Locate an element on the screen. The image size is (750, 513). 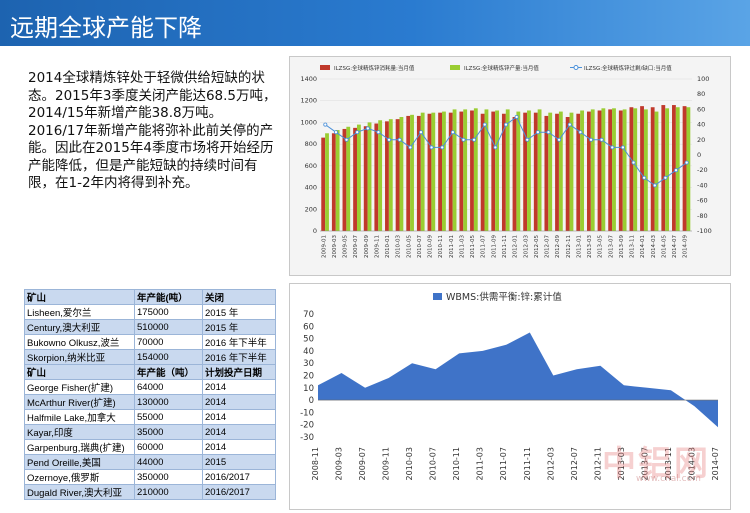
table-cell: 510000 is located at coordinates (168, 327).